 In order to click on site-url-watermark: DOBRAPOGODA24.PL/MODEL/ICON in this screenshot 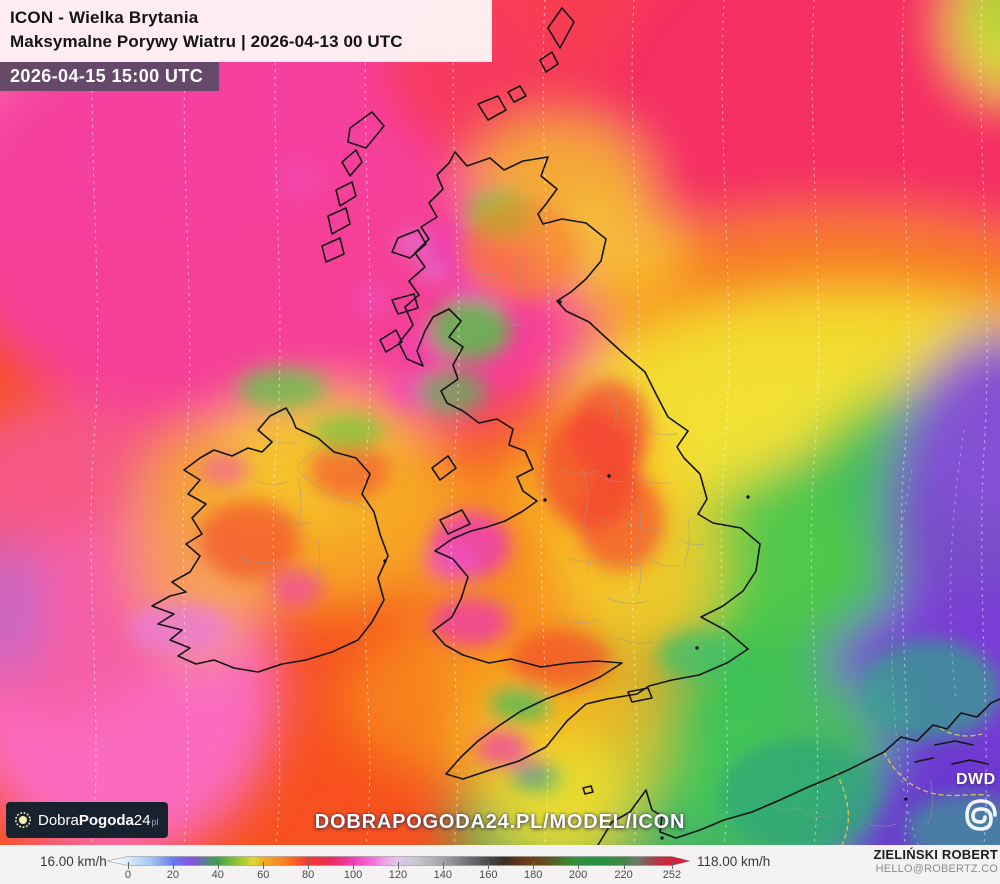, I will do `click(500, 822)`.